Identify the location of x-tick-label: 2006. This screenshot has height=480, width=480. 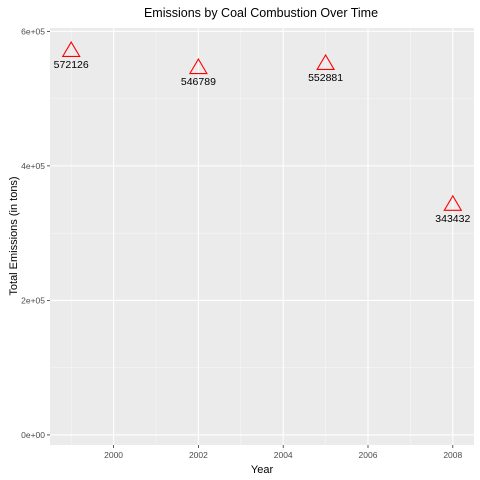
(368, 455).